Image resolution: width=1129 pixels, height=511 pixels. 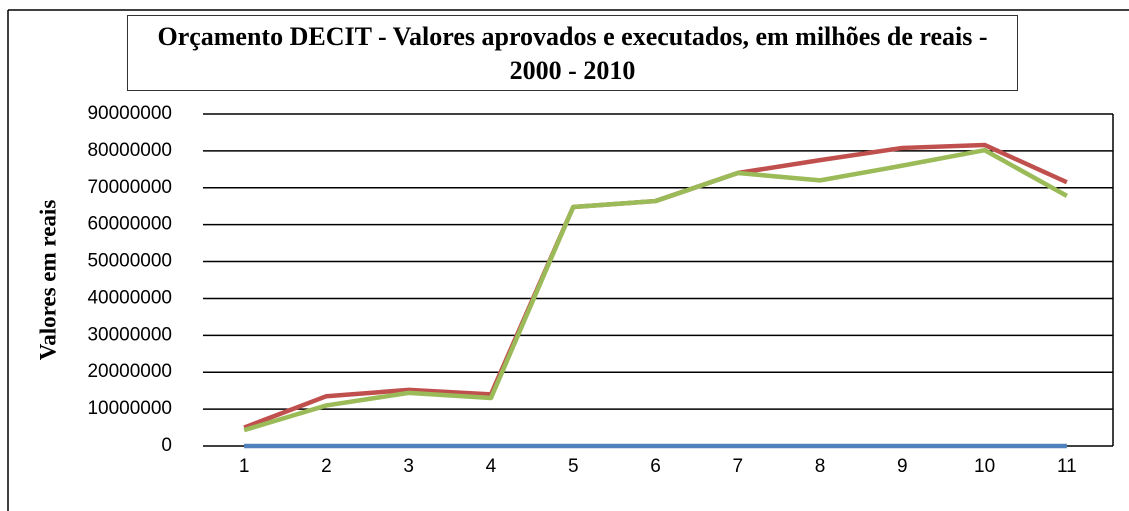 I want to click on x-tick-label: 4, so click(x=491, y=466).